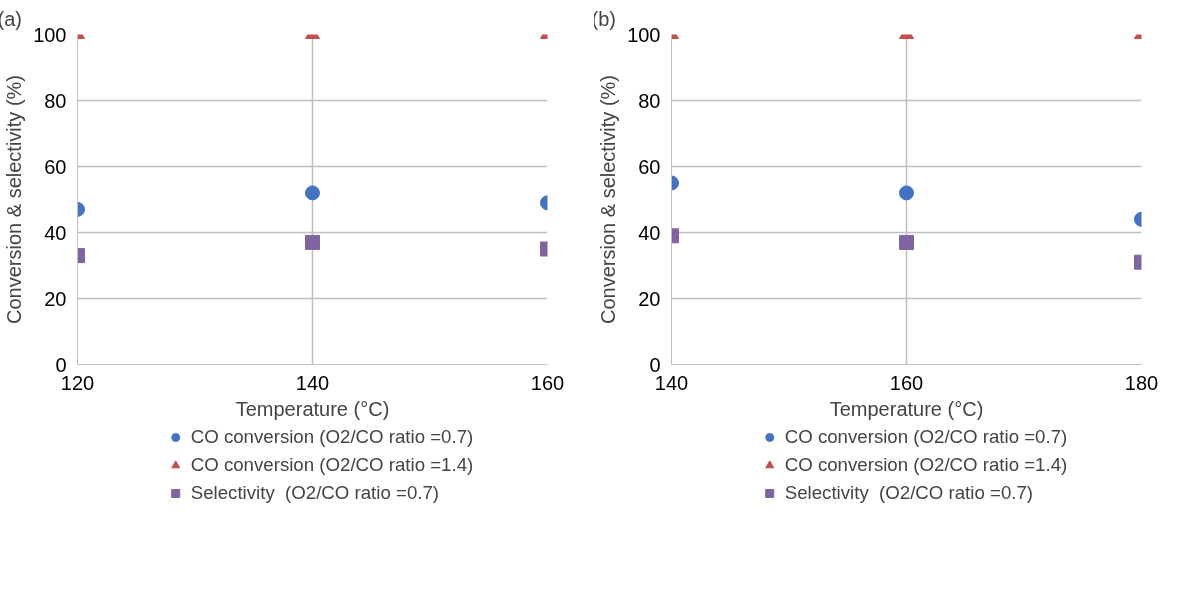 The image size is (1202, 609). I want to click on x-tick-label: 180, so click(1141, 382).